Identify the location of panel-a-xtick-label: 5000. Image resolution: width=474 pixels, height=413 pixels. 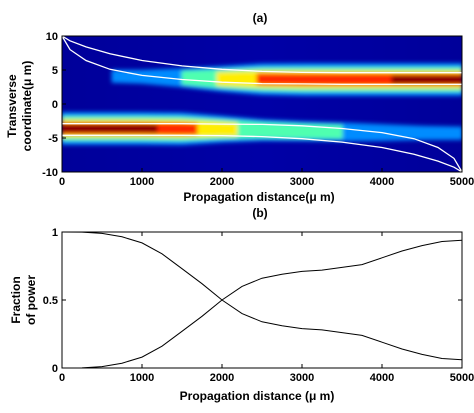
(462, 182).